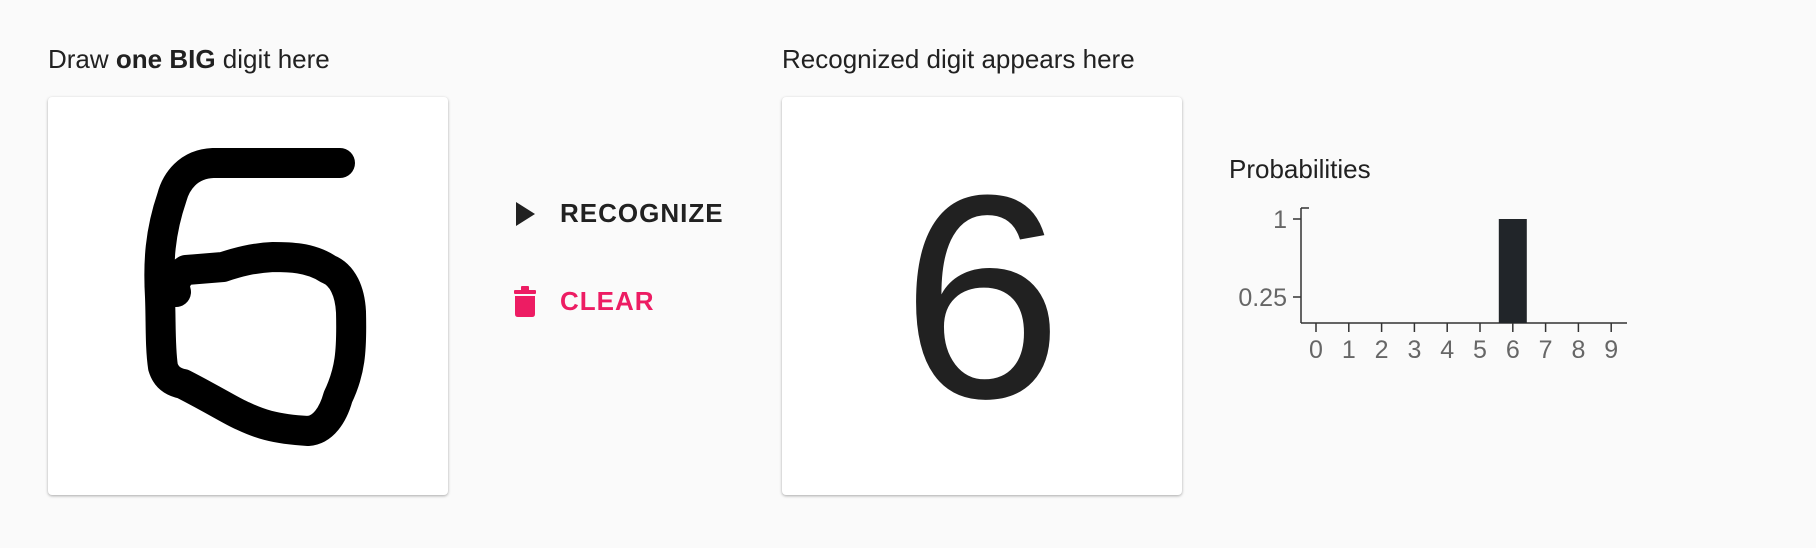 This screenshot has height=548, width=1816. Describe the element at coordinates (1316, 350) in the screenshot. I see `x-tick-label-0: 0` at that location.